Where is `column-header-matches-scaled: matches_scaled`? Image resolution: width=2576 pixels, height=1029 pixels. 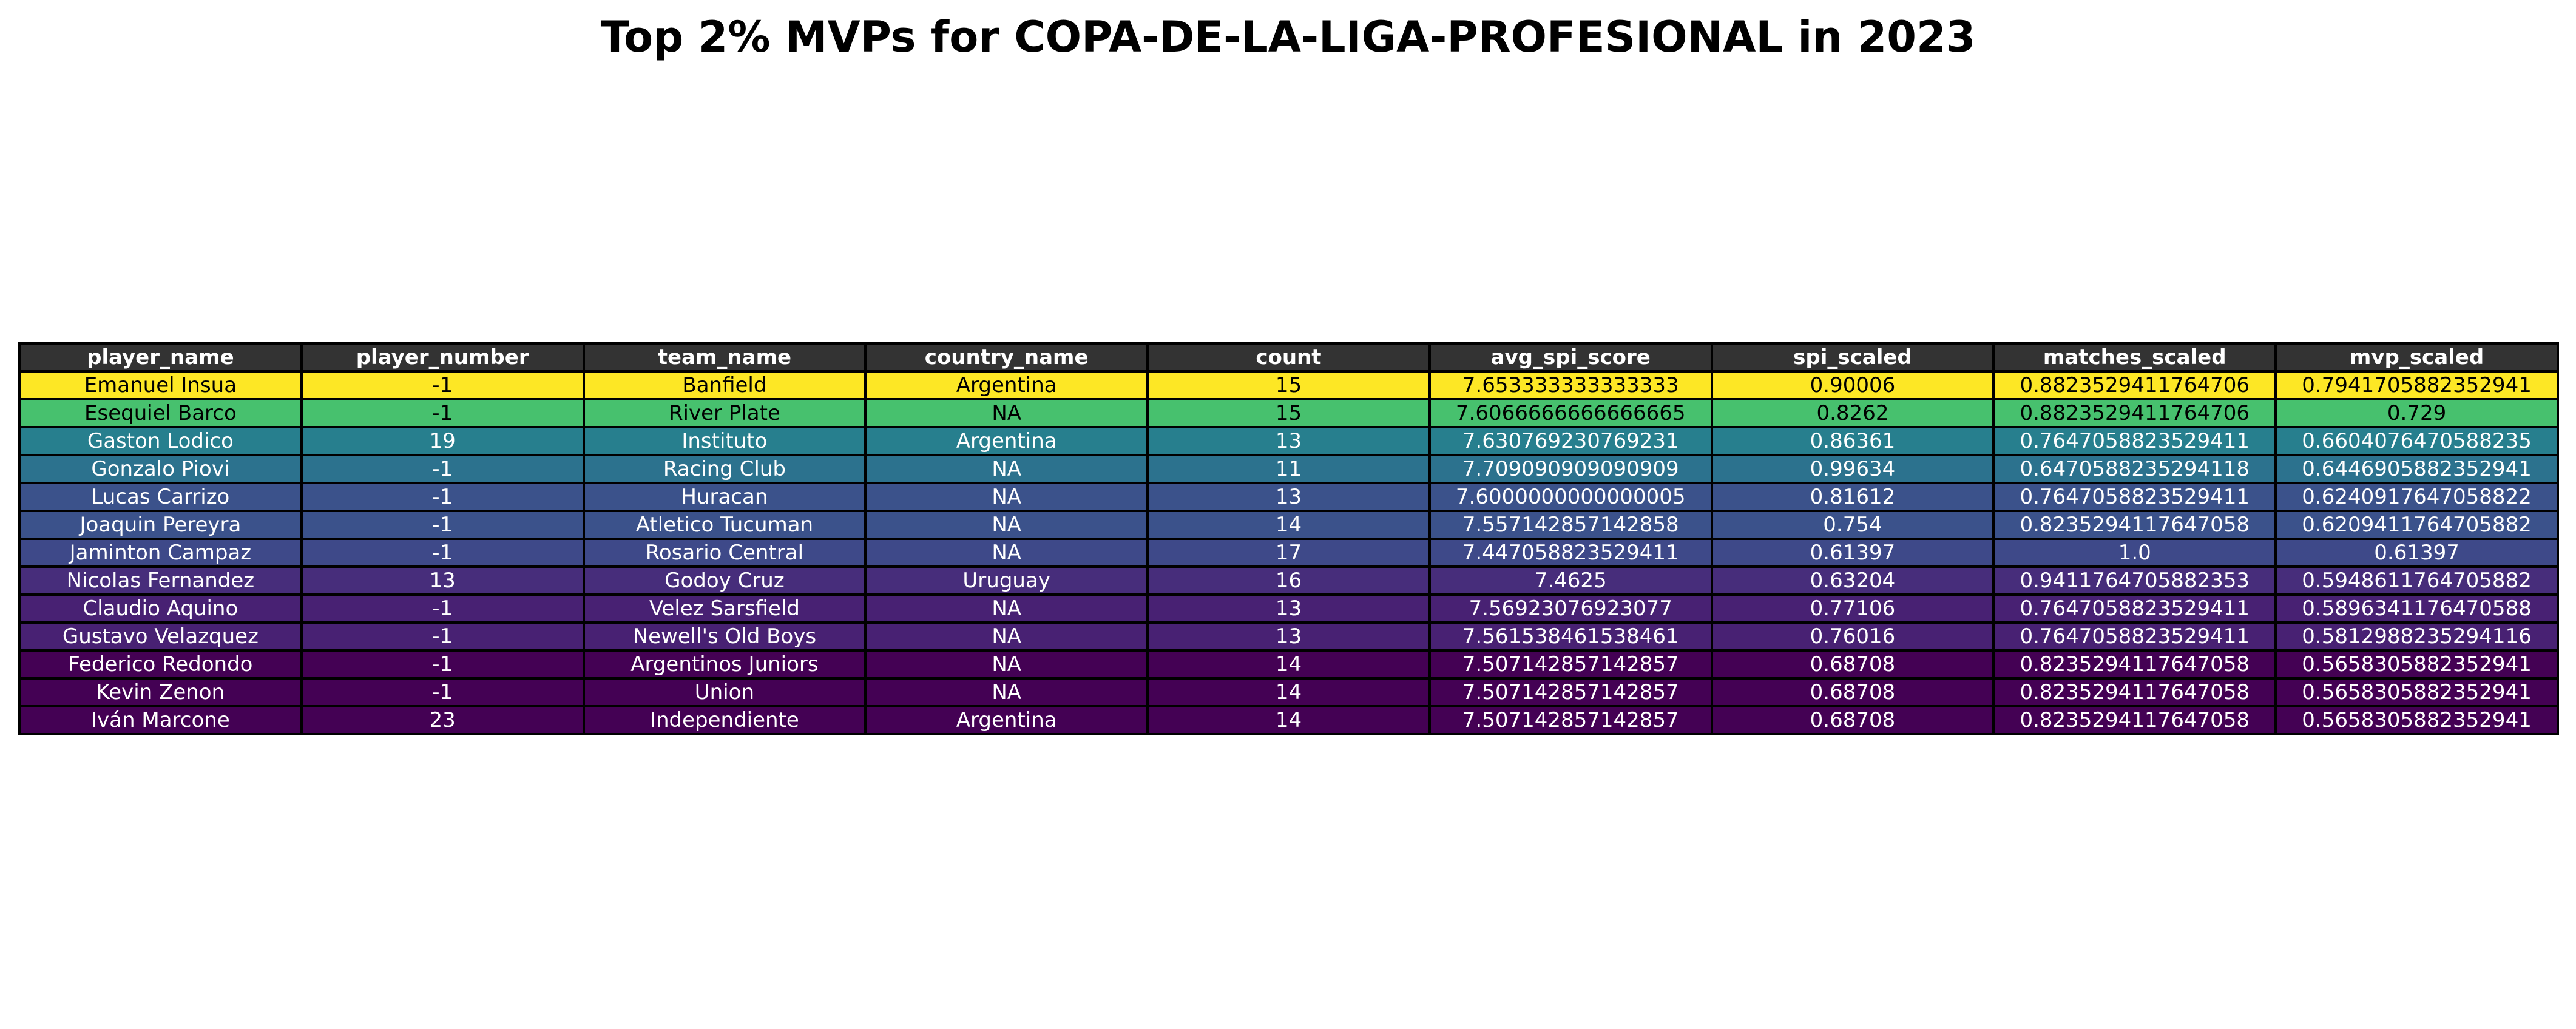
column-header-matches-scaled: matches_scaled is located at coordinates (2134, 357).